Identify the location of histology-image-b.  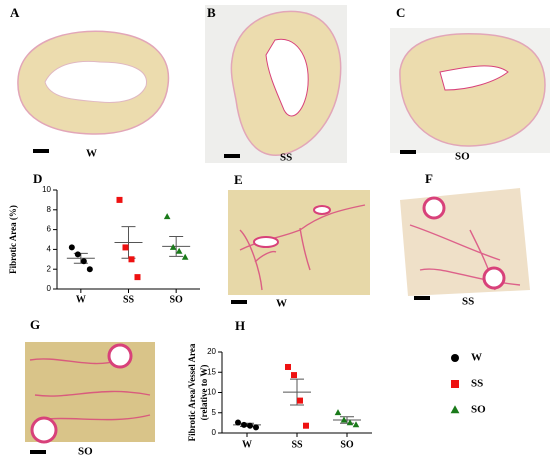
(276, 84).